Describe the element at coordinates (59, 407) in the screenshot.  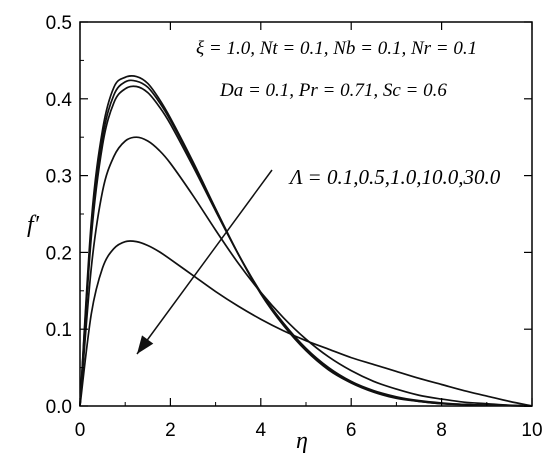
I see `y-tick-label: 0.0` at that location.